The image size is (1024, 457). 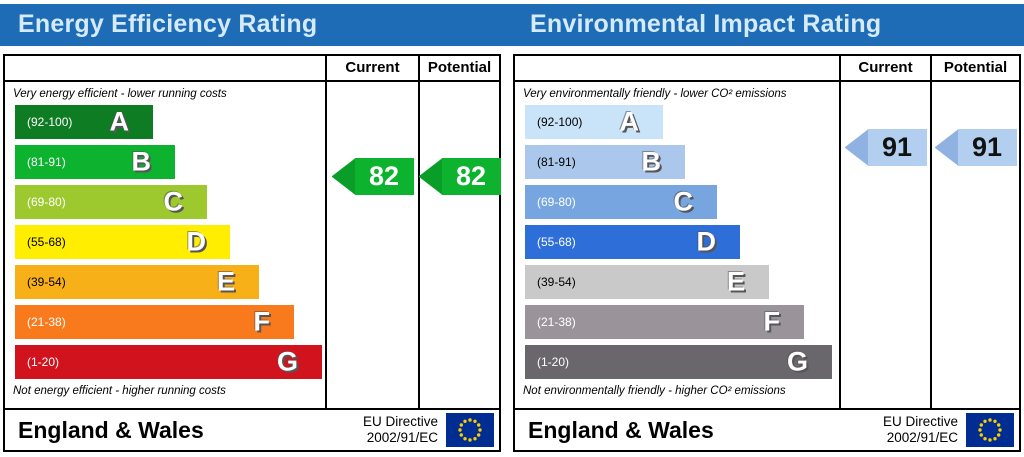 I want to click on environmental-rating-title: Environmental Impact Rating, so click(x=706, y=24).